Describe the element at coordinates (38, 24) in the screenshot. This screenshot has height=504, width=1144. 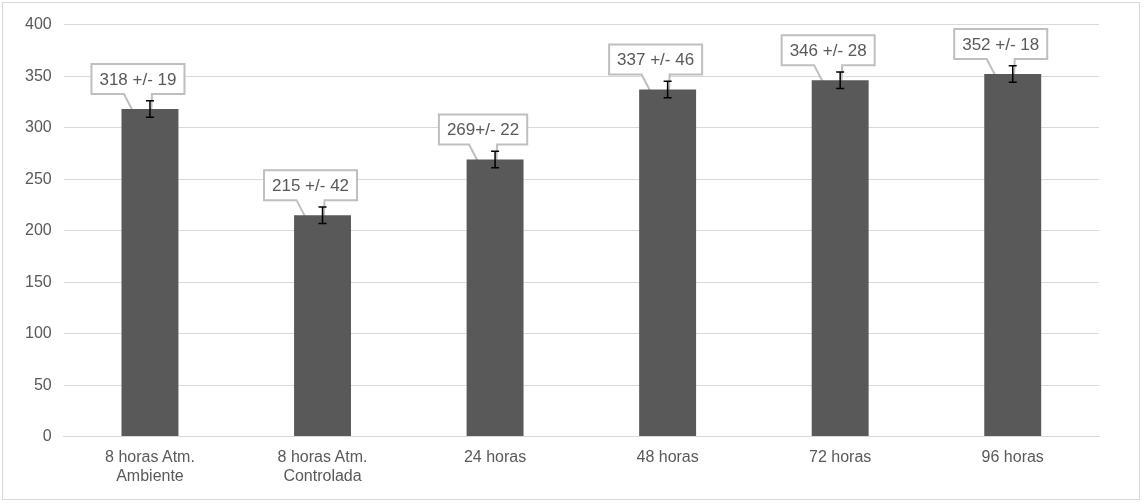
I see `y-tick-label: 400` at that location.